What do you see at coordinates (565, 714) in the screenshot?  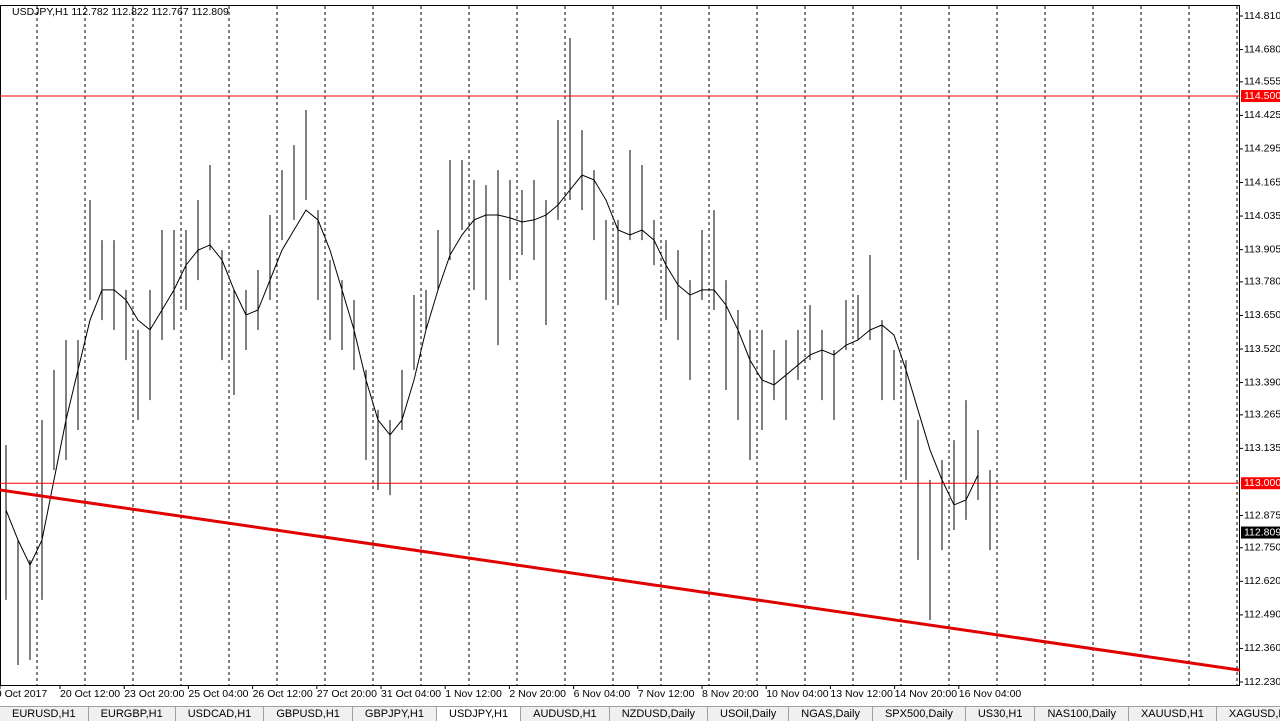 I see `symbol-tab: AUDUSD,H1` at bounding box center [565, 714].